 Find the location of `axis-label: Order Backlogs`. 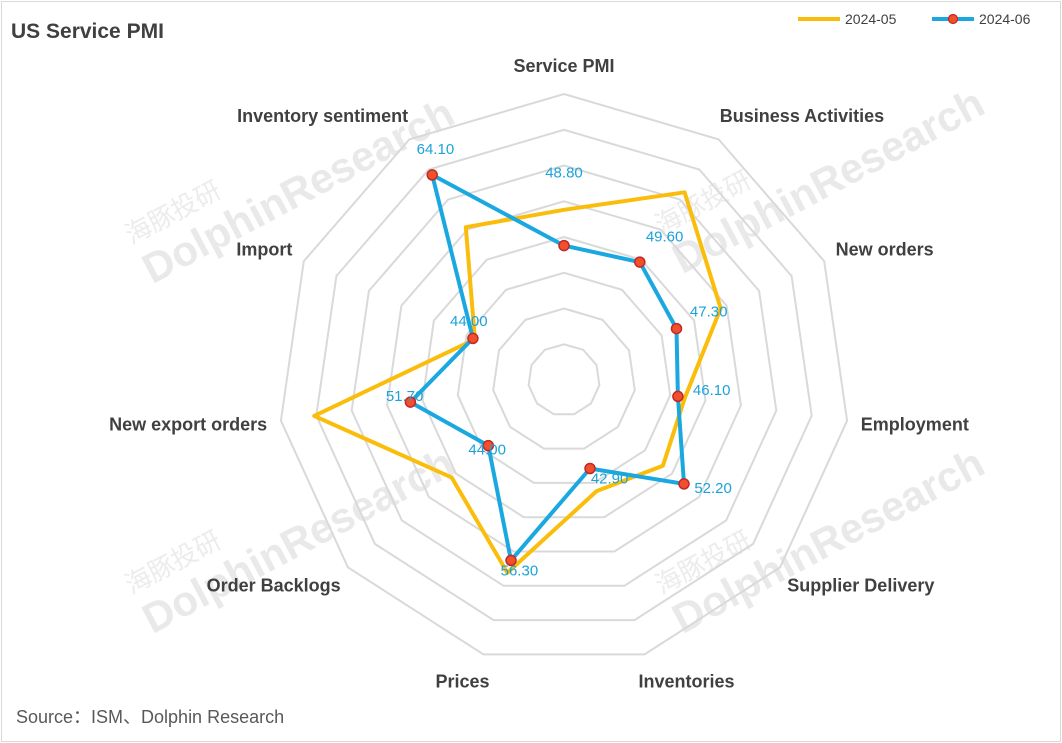

axis-label: Order Backlogs is located at coordinates (274, 586).